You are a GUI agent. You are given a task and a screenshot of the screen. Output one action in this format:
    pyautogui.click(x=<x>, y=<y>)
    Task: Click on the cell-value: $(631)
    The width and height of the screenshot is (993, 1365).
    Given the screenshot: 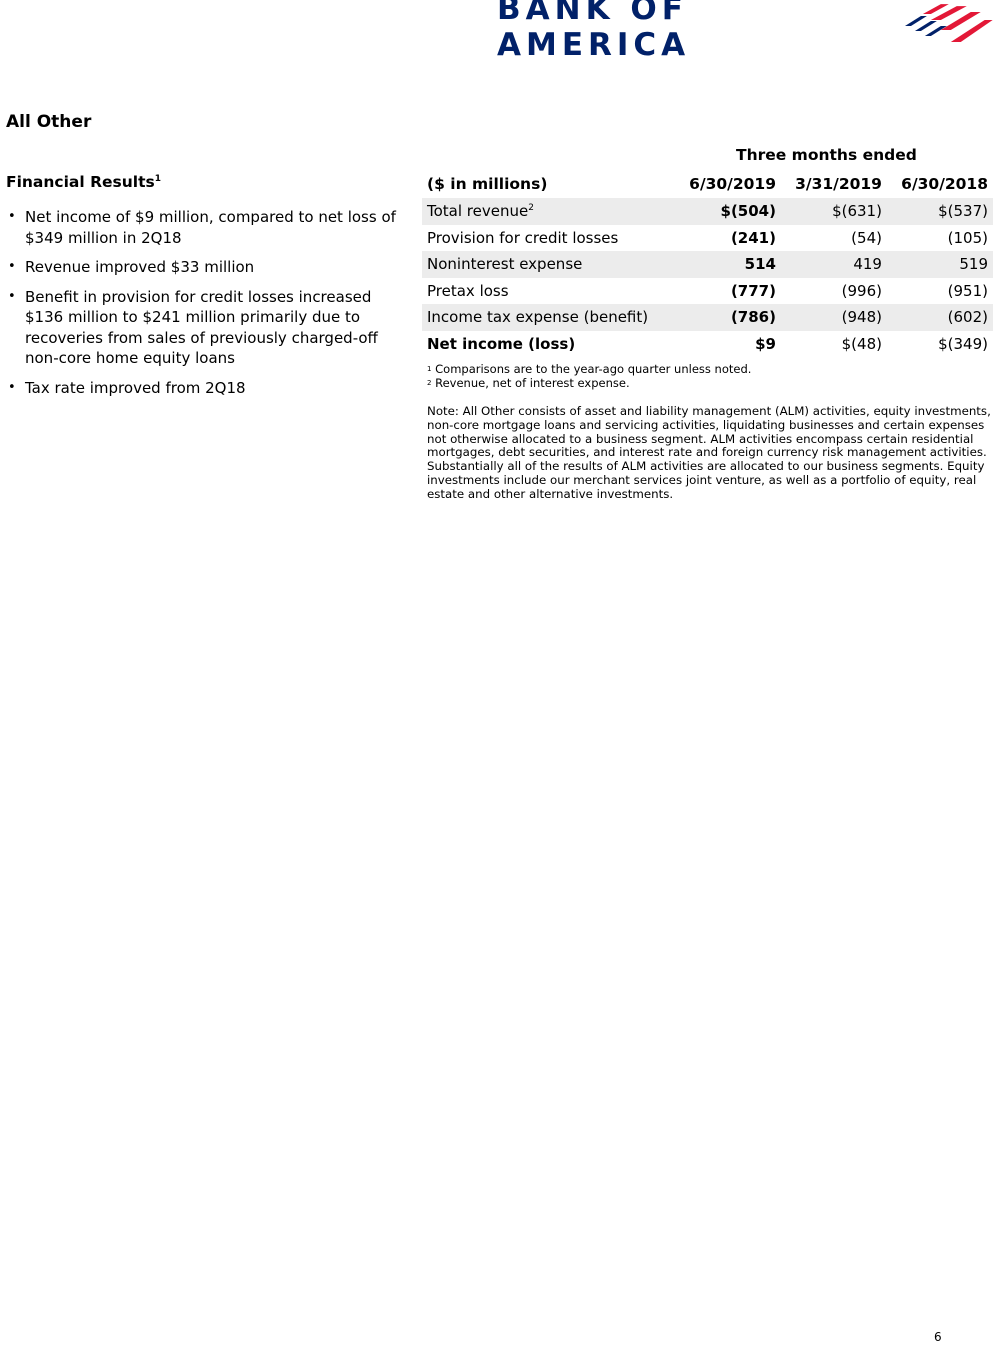 What is the action you would take?
    pyautogui.click(x=833, y=211)
    